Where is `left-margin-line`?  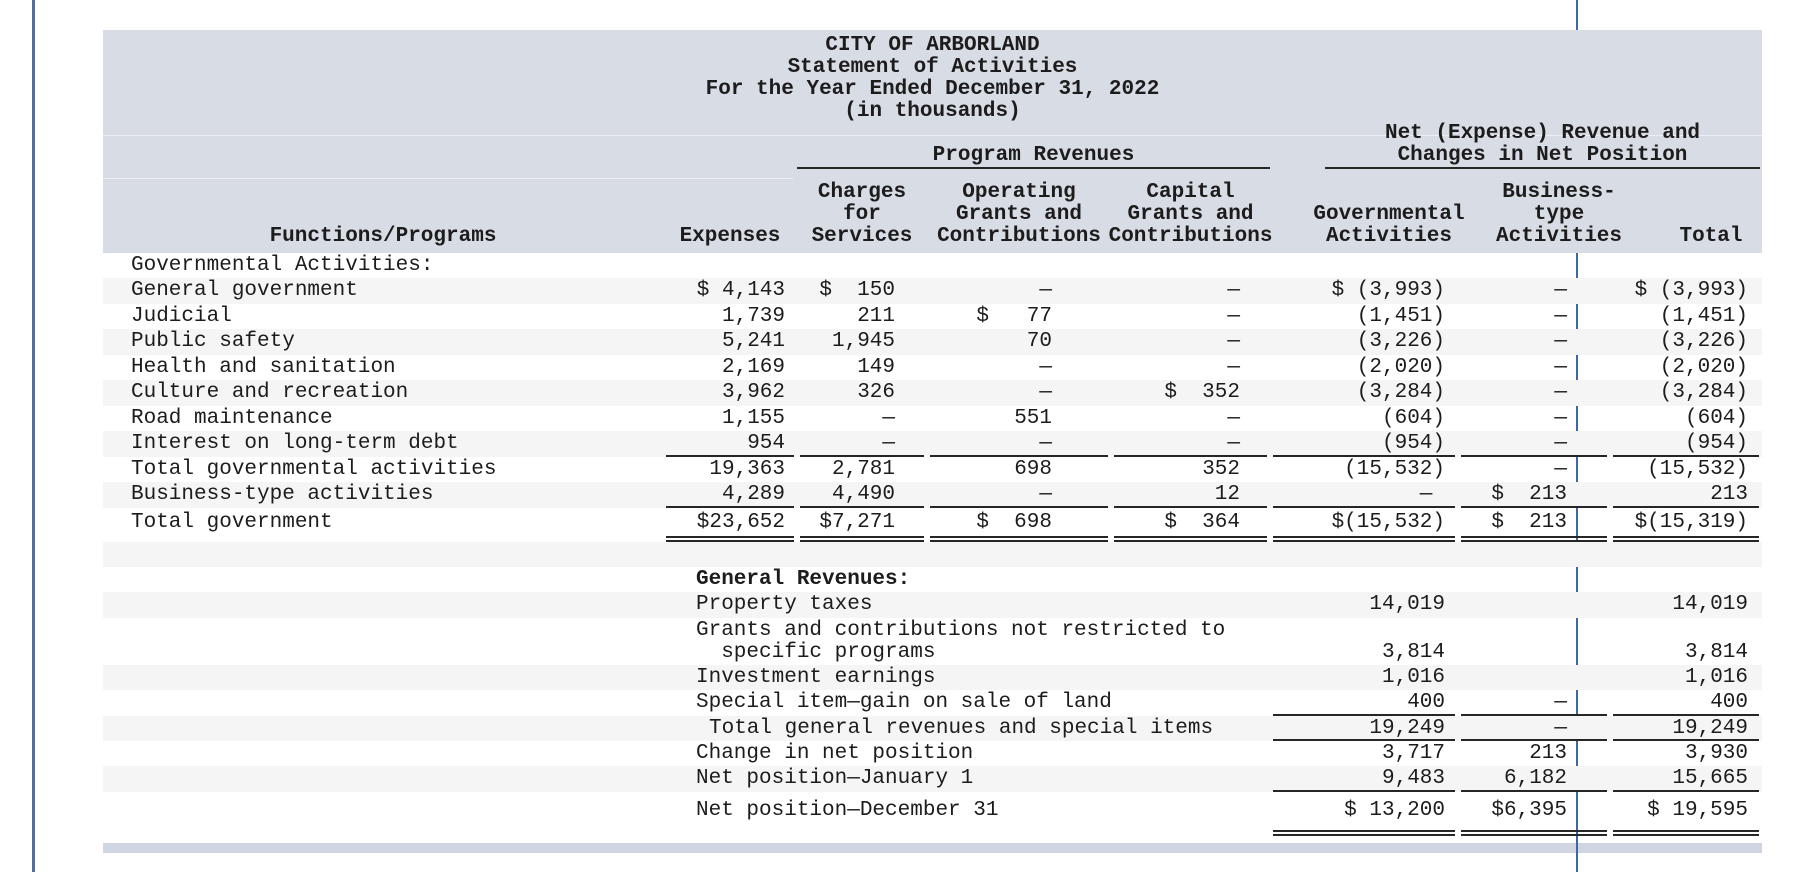
left-margin-line is located at coordinates (33, 436).